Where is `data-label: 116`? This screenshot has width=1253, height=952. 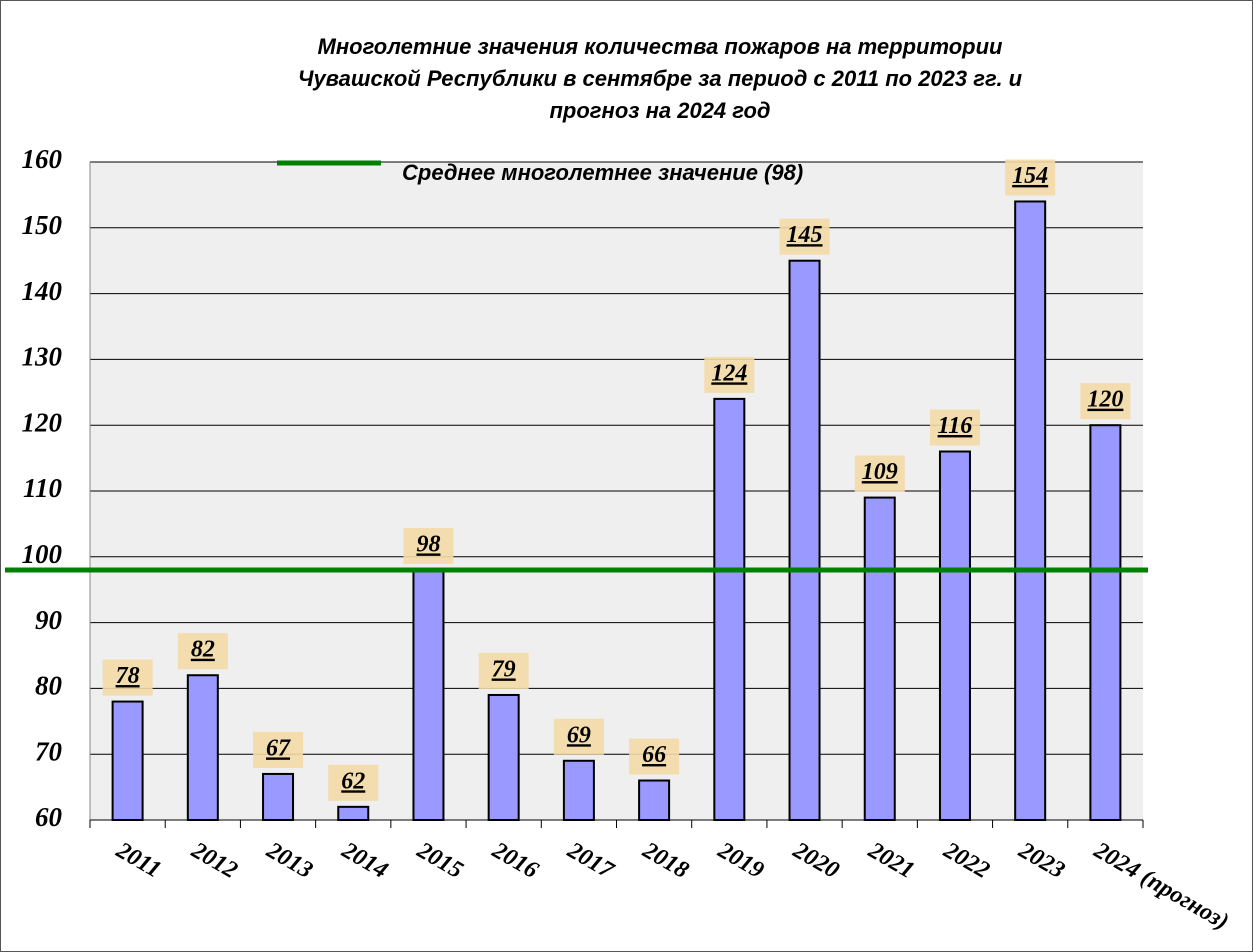
data-label: 116 is located at coordinates (955, 426).